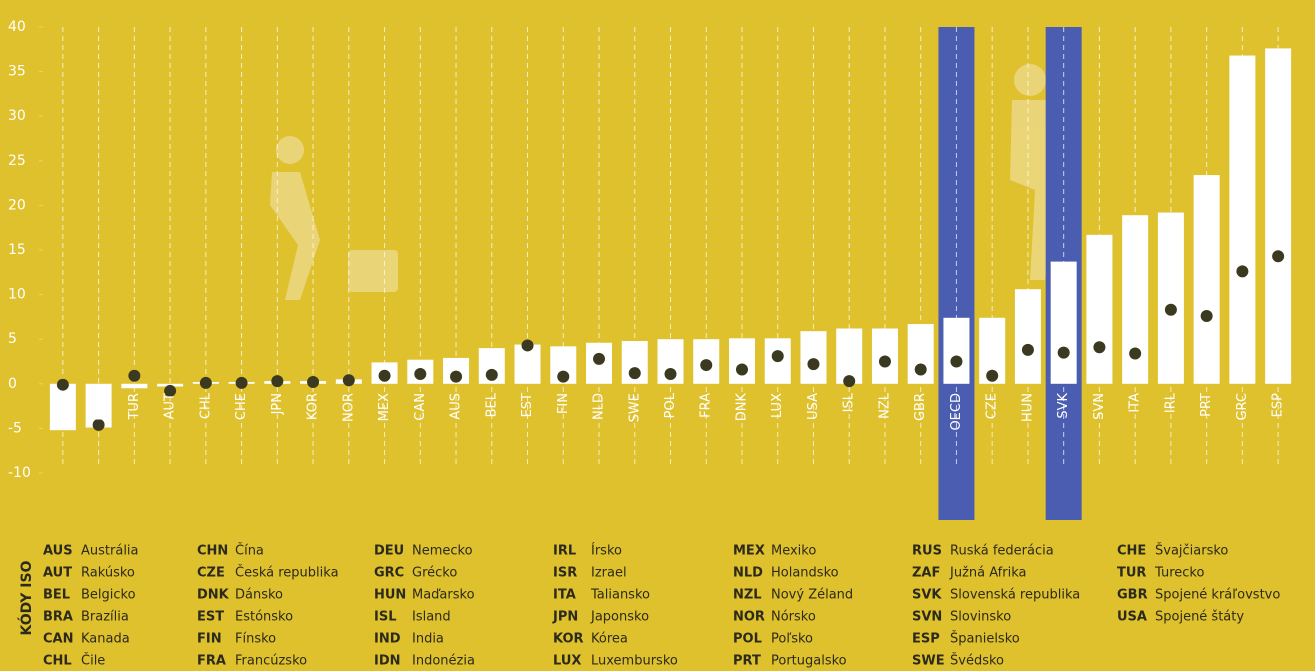 The height and width of the screenshot is (671, 1315). Describe the element at coordinates (747, 661) in the screenshot. I see `legend-code: PRT` at that location.